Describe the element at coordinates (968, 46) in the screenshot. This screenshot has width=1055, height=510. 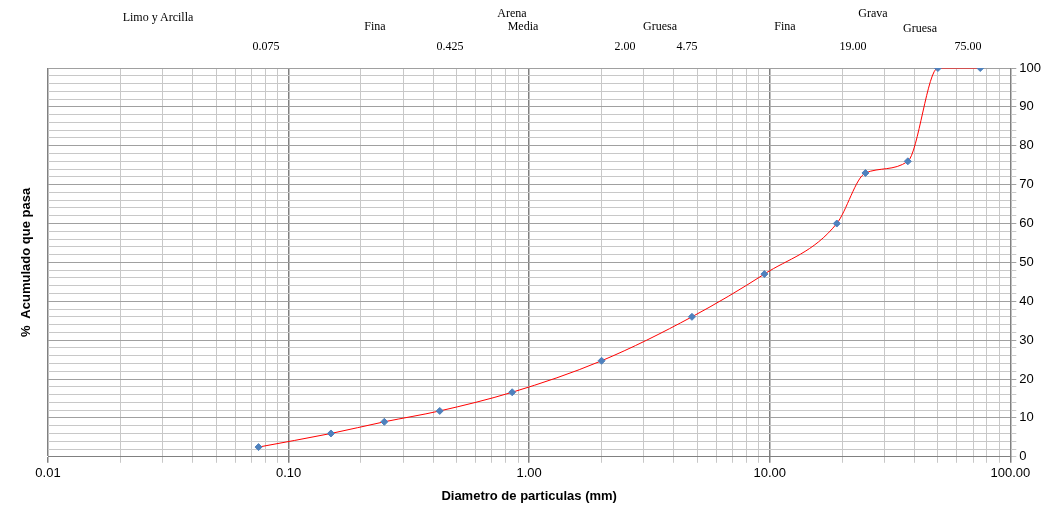
I see `text: 75.00` at that location.